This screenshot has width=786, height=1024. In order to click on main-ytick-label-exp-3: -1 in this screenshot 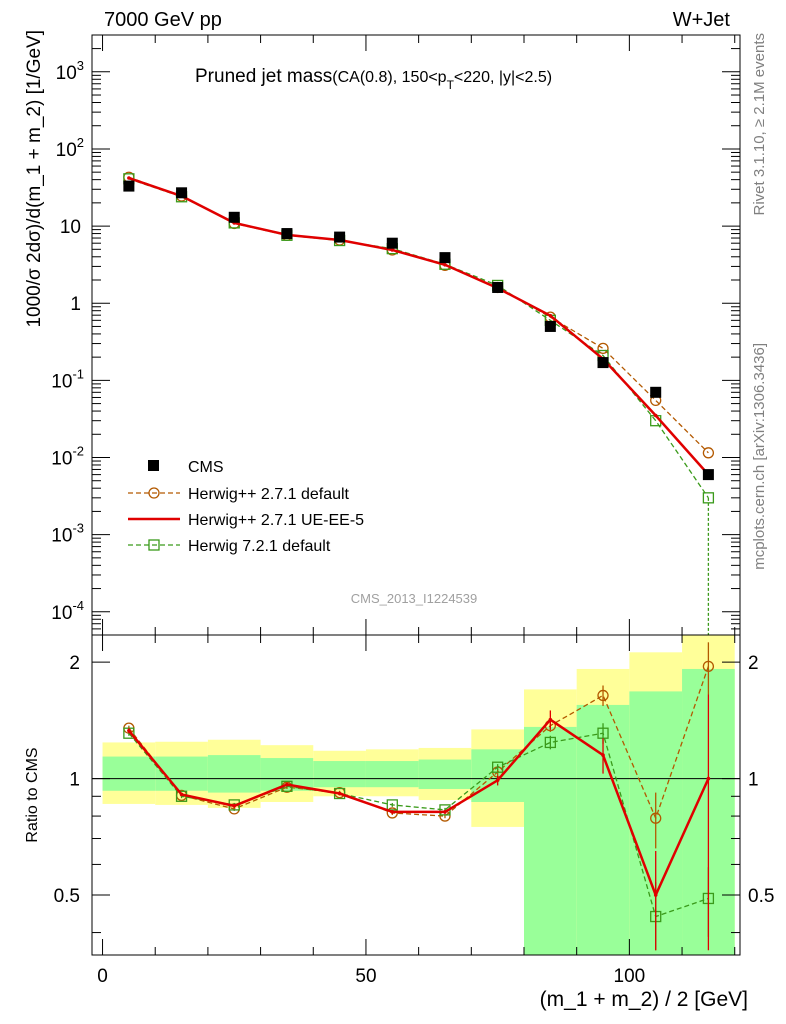, I will do `click(78, 373)`.